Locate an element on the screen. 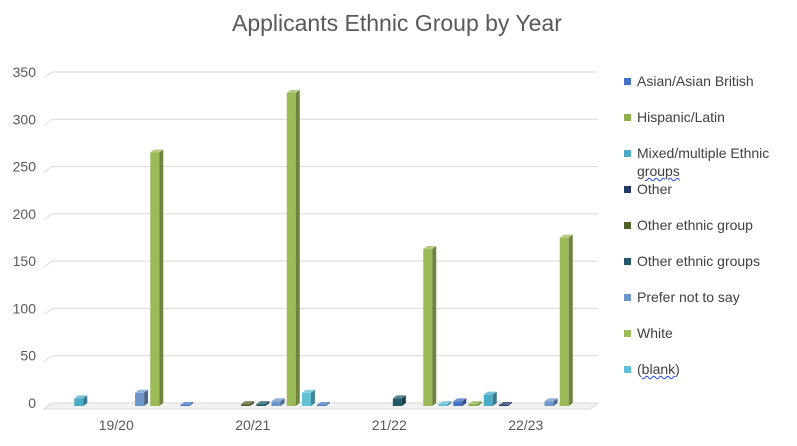 Image resolution: width=797 pixels, height=446 pixels. legend-item-asian-asian-british: Asian/Asian British is located at coordinates (709, 90).